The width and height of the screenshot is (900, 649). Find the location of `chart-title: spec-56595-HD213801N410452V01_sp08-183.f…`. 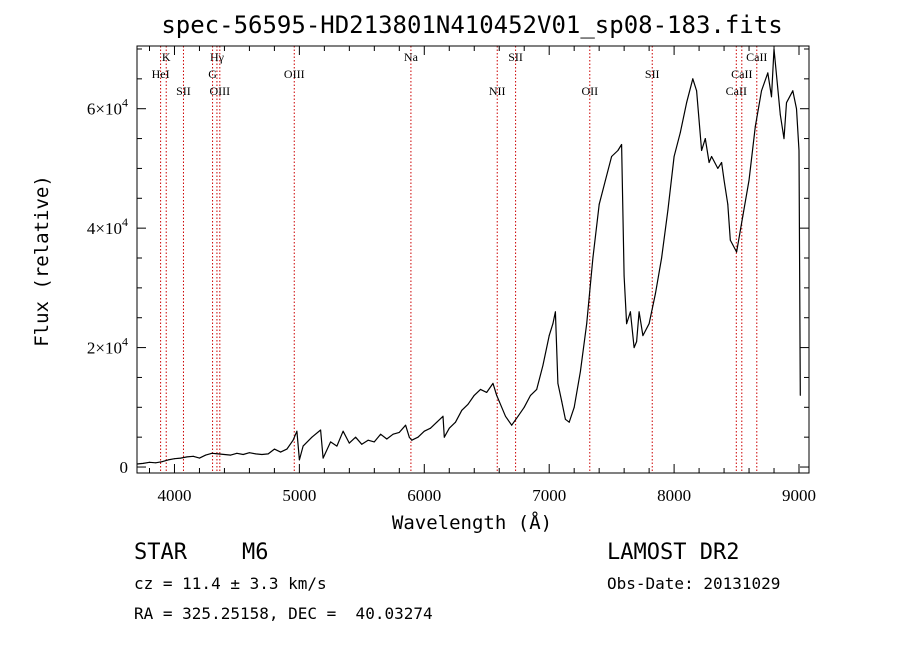

chart-title: spec-56595-HD213801N410452V01_sp08-183.f… is located at coordinates (471, 25).